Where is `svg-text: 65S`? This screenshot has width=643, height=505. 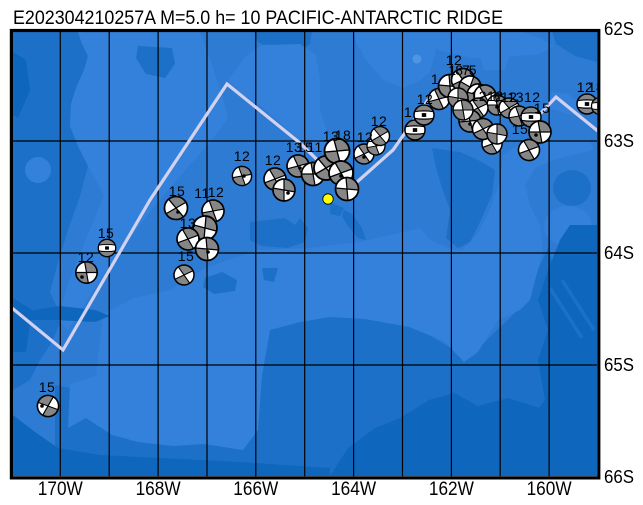
svg-text: 65S is located at coordinates (619, 365).